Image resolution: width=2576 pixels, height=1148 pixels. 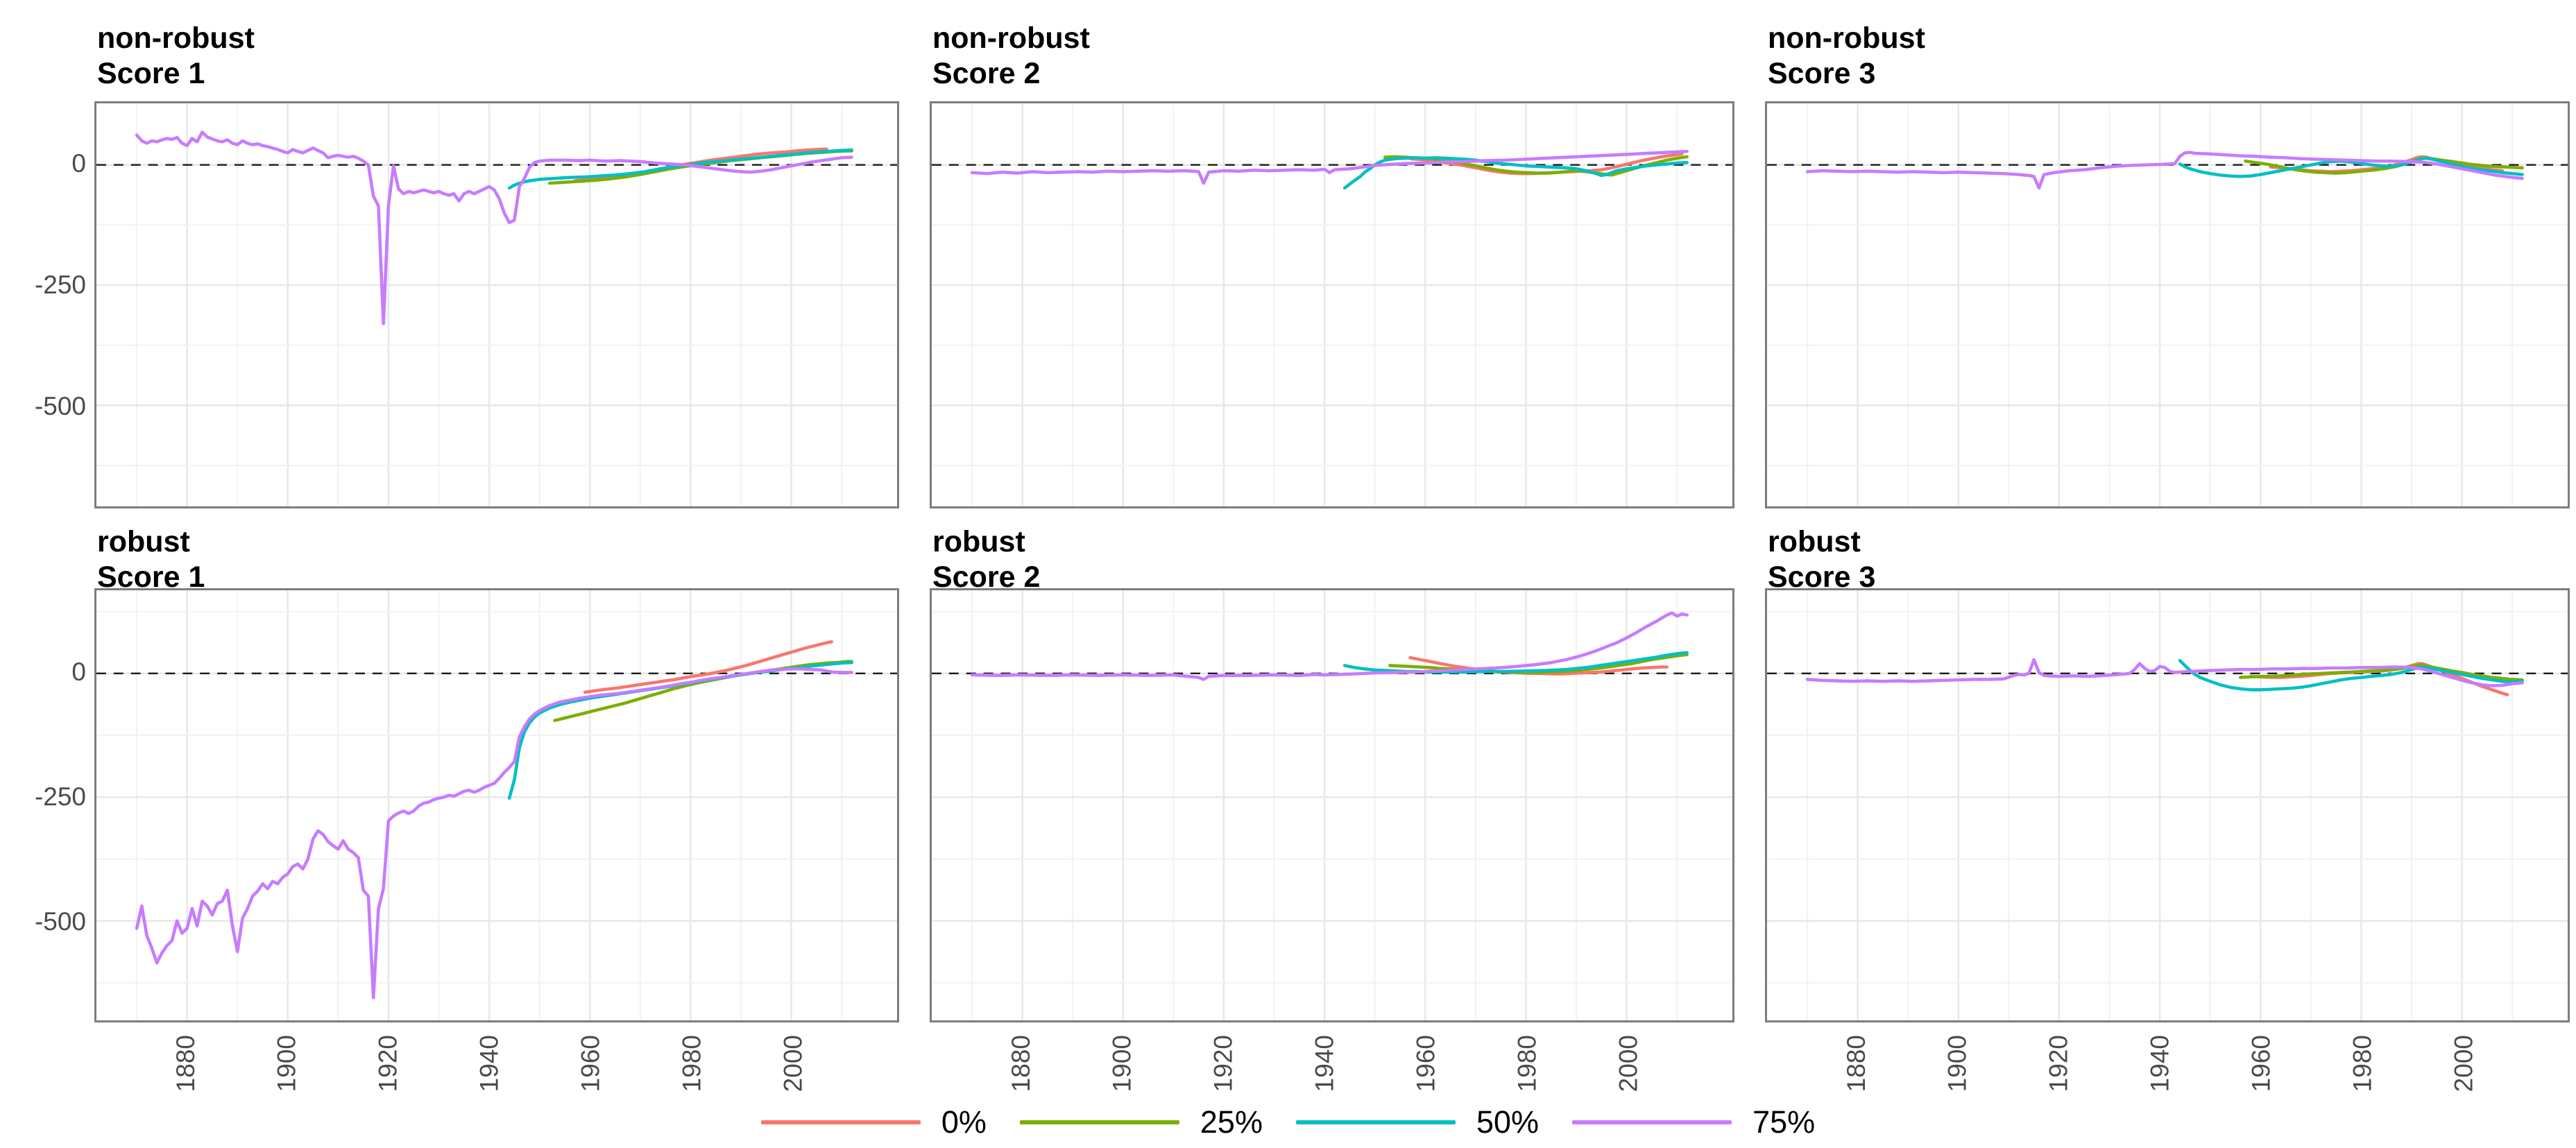 I want to click on facet-title: robust Score 3, so click(x=1821, y=559).